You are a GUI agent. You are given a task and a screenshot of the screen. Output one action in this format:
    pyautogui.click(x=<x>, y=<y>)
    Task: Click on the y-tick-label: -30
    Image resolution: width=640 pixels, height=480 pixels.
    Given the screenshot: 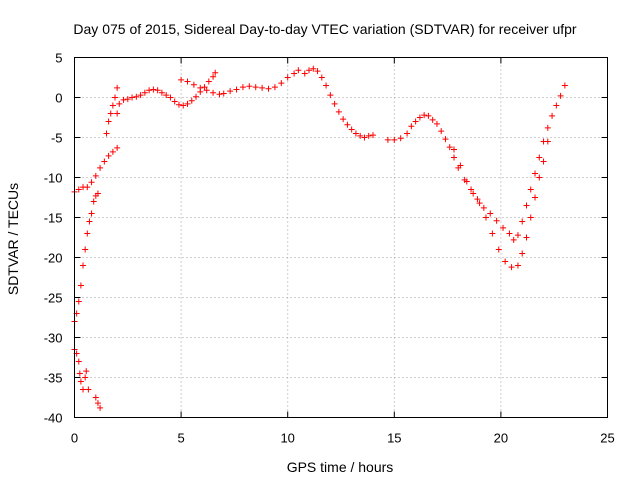 What is the action you would take?
    pyautogui.click(x=53, y=338)
    